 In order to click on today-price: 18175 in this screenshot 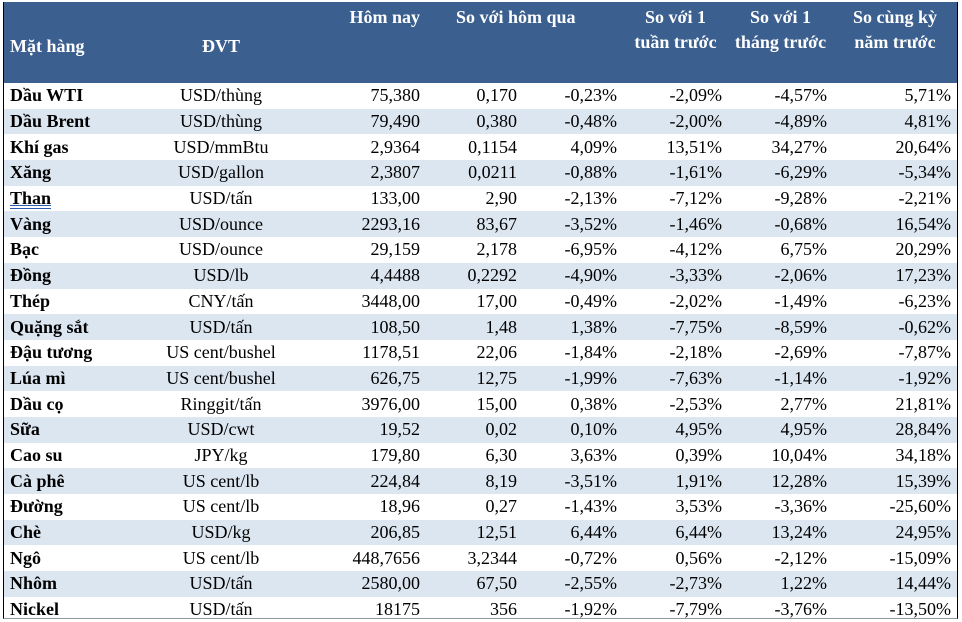, I will do `click(397, 609)`.